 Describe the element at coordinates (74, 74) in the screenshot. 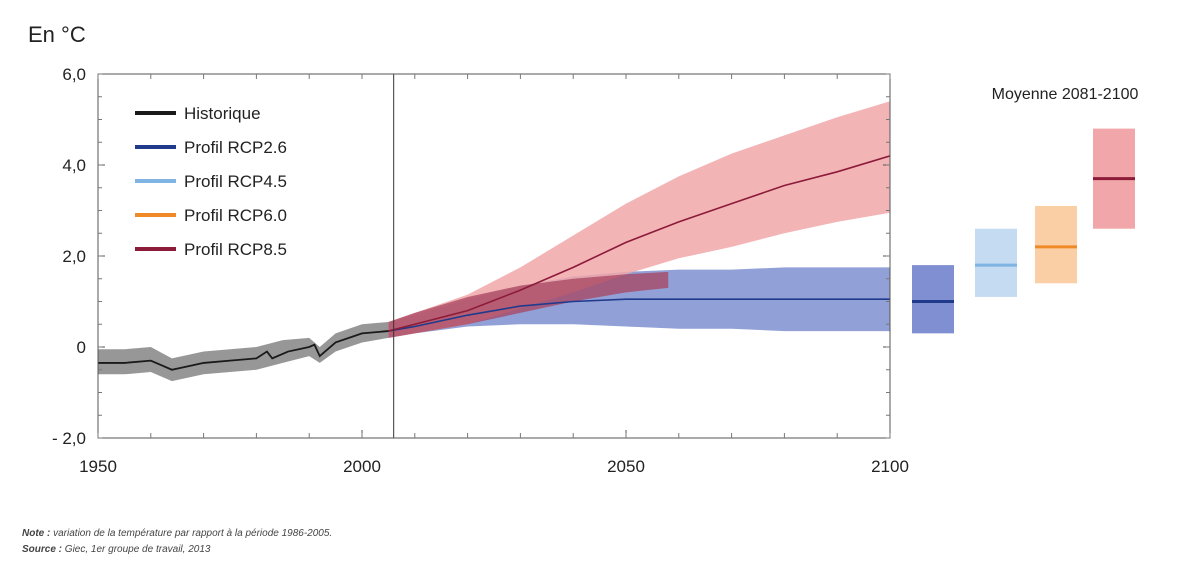

I see `y-tick-label: 6,0` at that location.